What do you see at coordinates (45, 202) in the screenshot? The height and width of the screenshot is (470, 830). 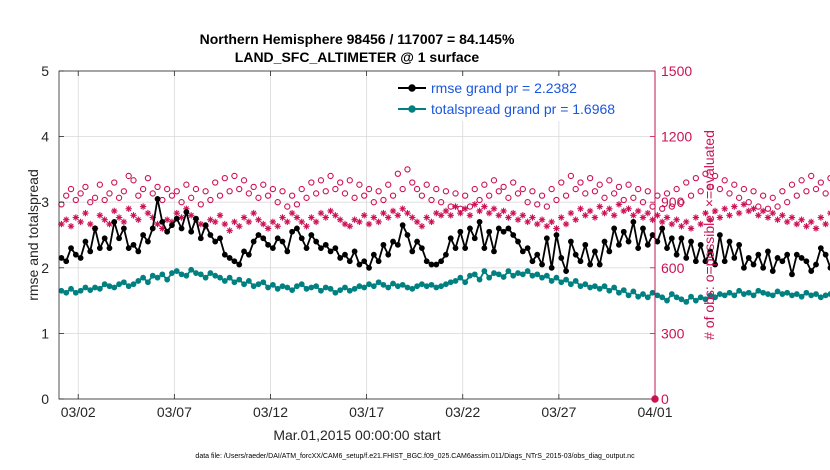 I see `y-left-tick-label-3: 3` at bounding box center [45, 202].